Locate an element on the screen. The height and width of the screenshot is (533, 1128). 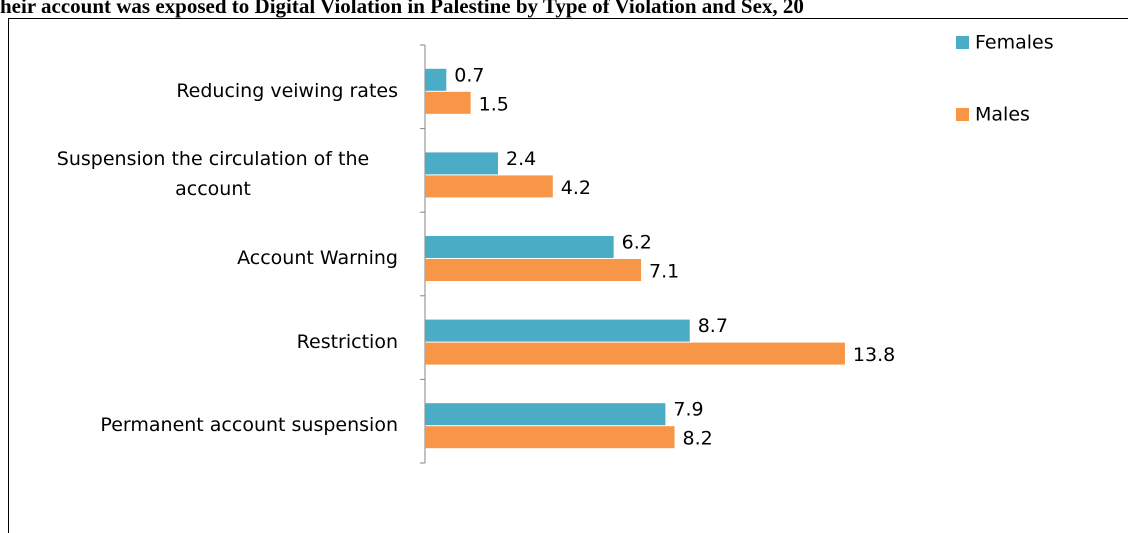
category-label: Account Warning is located at coordinates (317, 258).